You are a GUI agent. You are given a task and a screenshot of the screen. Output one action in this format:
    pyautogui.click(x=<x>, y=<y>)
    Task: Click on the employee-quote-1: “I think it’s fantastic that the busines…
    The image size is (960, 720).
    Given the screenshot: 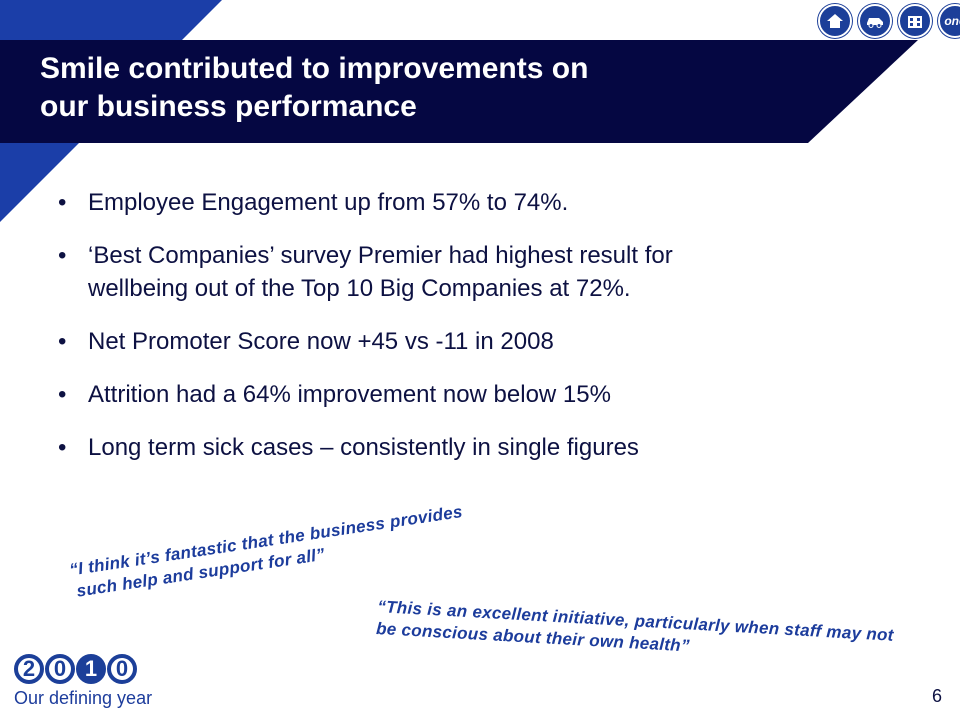 What is the action you would take?
    pyautogui.click(x=266, y=552)
    